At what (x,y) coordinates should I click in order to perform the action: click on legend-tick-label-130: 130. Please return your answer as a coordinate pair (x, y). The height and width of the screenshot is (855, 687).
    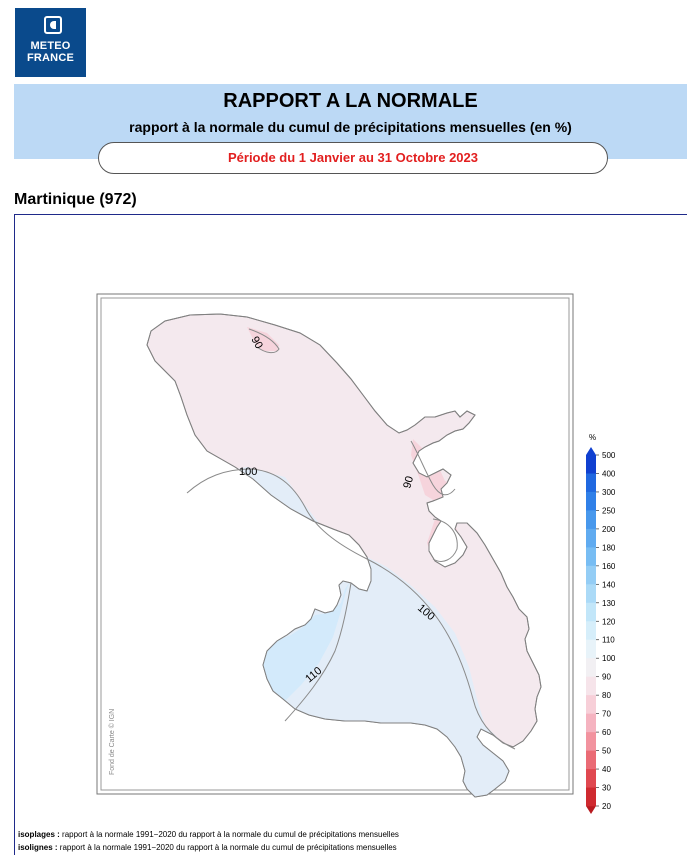
    Looking at the image, I should click on (609, 603).